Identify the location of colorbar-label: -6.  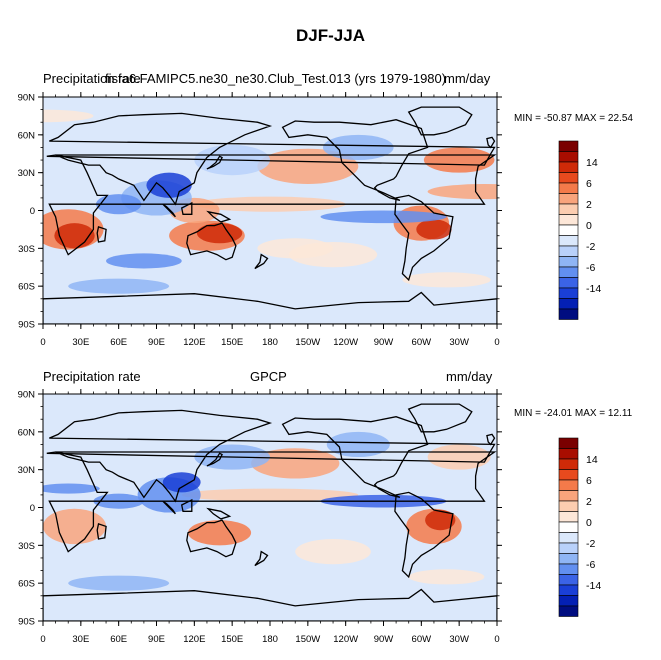
(590, 565).